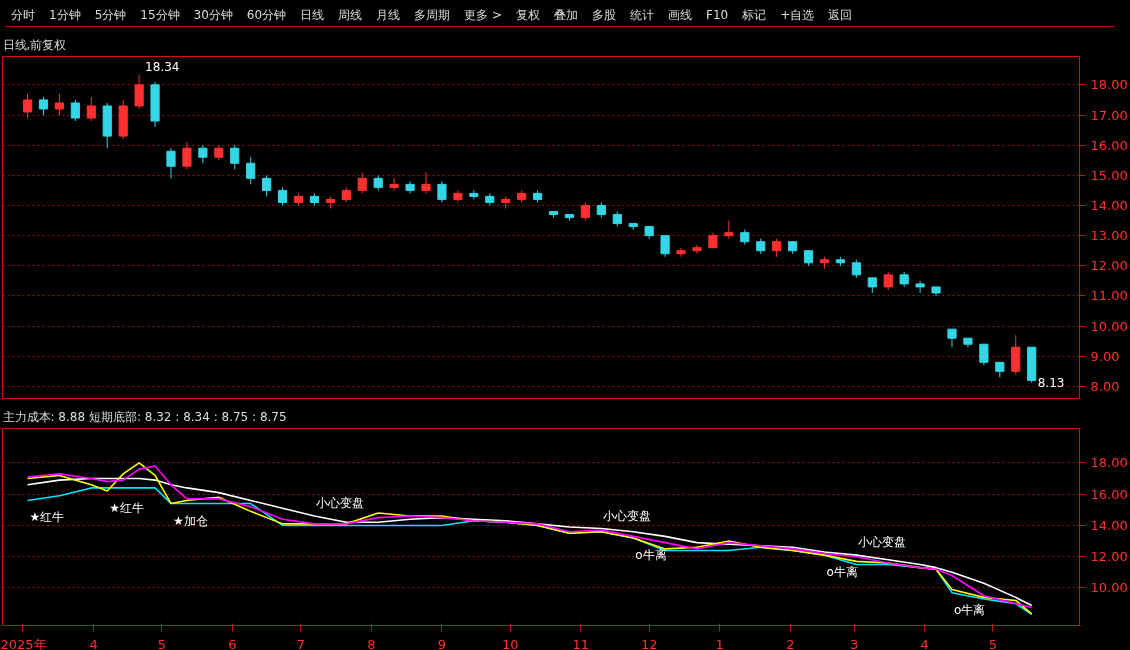 Image resolution: width=1130 pixels, height=650 pixels. Describe the element at coordinates (642, 15) in the screenshot. I see `text: 统计` at that location.